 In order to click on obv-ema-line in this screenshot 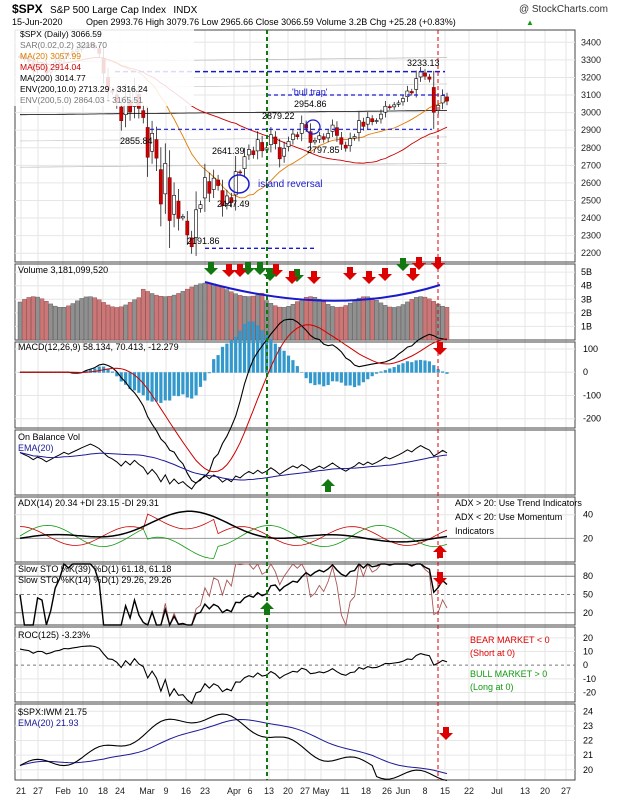, I will do `click(233, 466)`.